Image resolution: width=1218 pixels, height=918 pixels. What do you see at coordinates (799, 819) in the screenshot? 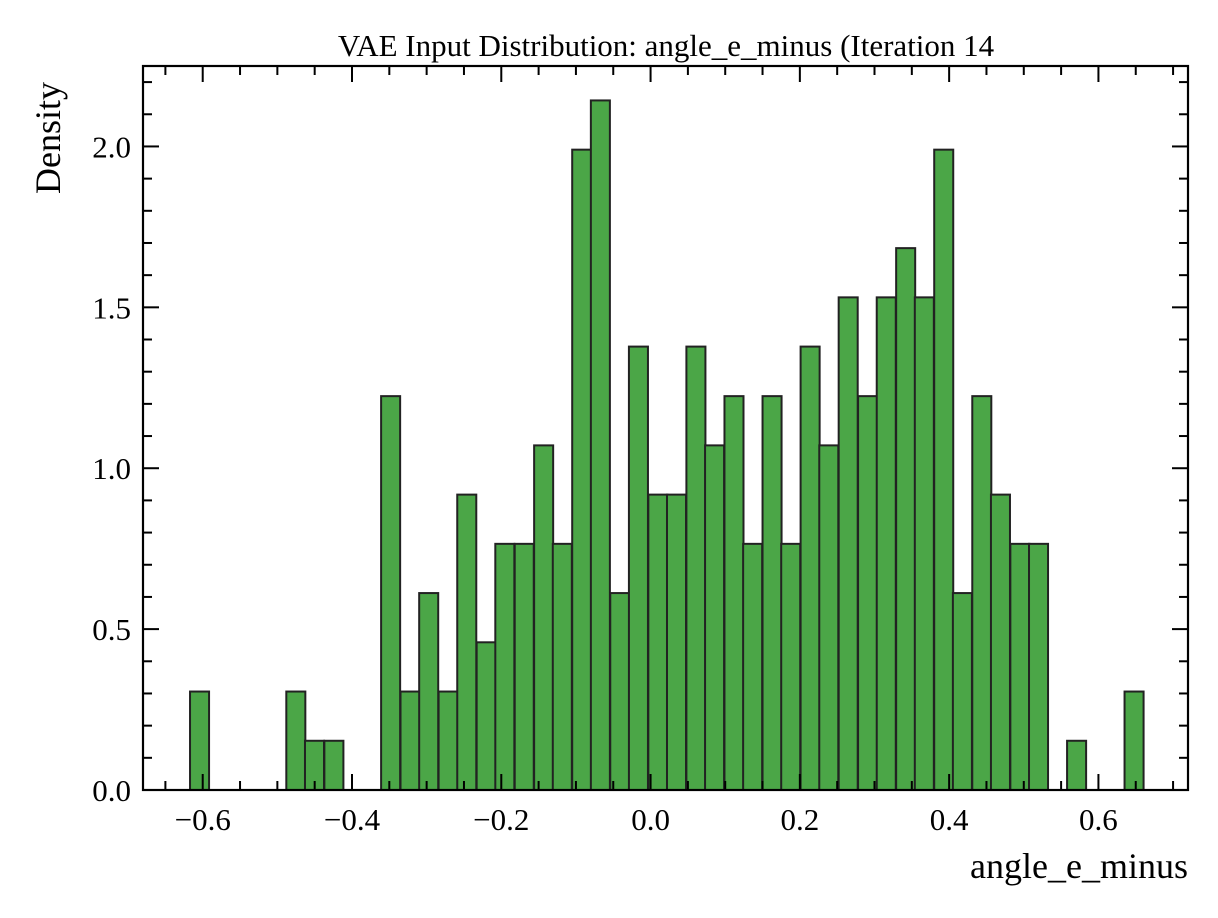
I see `x-tick-label: 0.2` at bounding box center [799, 819].